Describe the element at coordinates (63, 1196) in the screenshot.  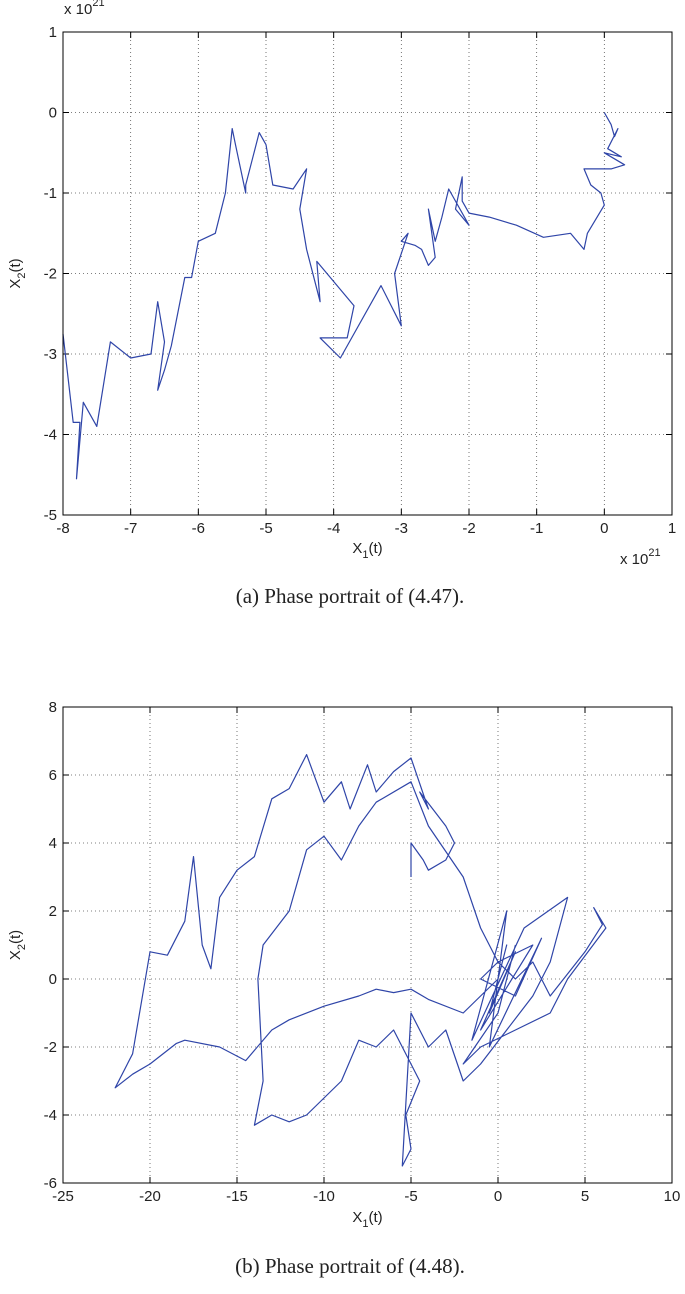
I see `x-tick-label: -25` at that location.